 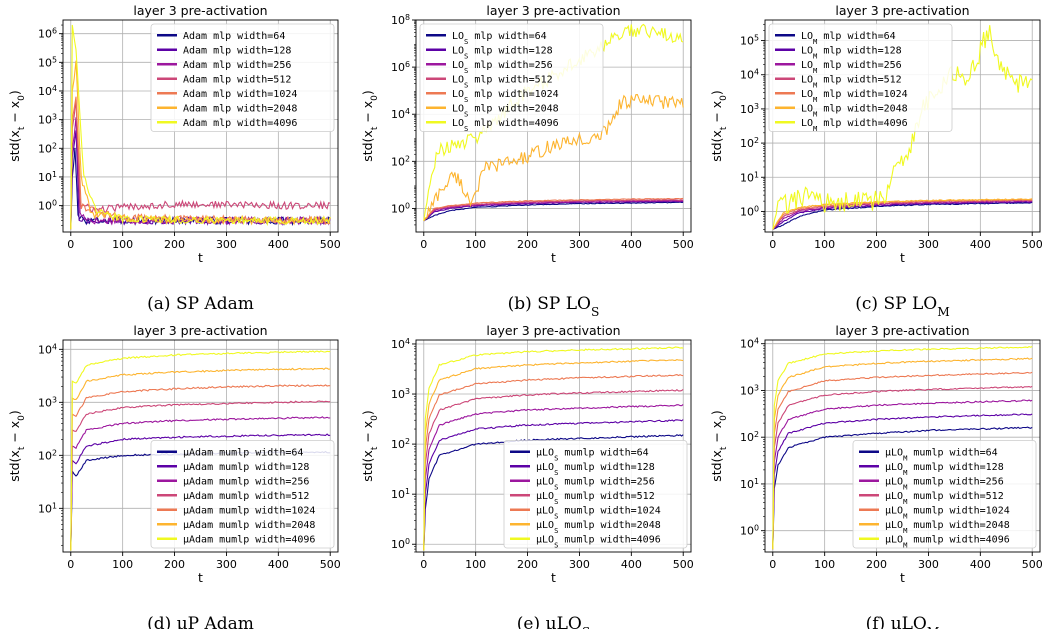 What do you see at coordinates (240, 123) in the screenshot?
I see `legend-label: Adam mlp width=4096` at bounding box center [240, 123].